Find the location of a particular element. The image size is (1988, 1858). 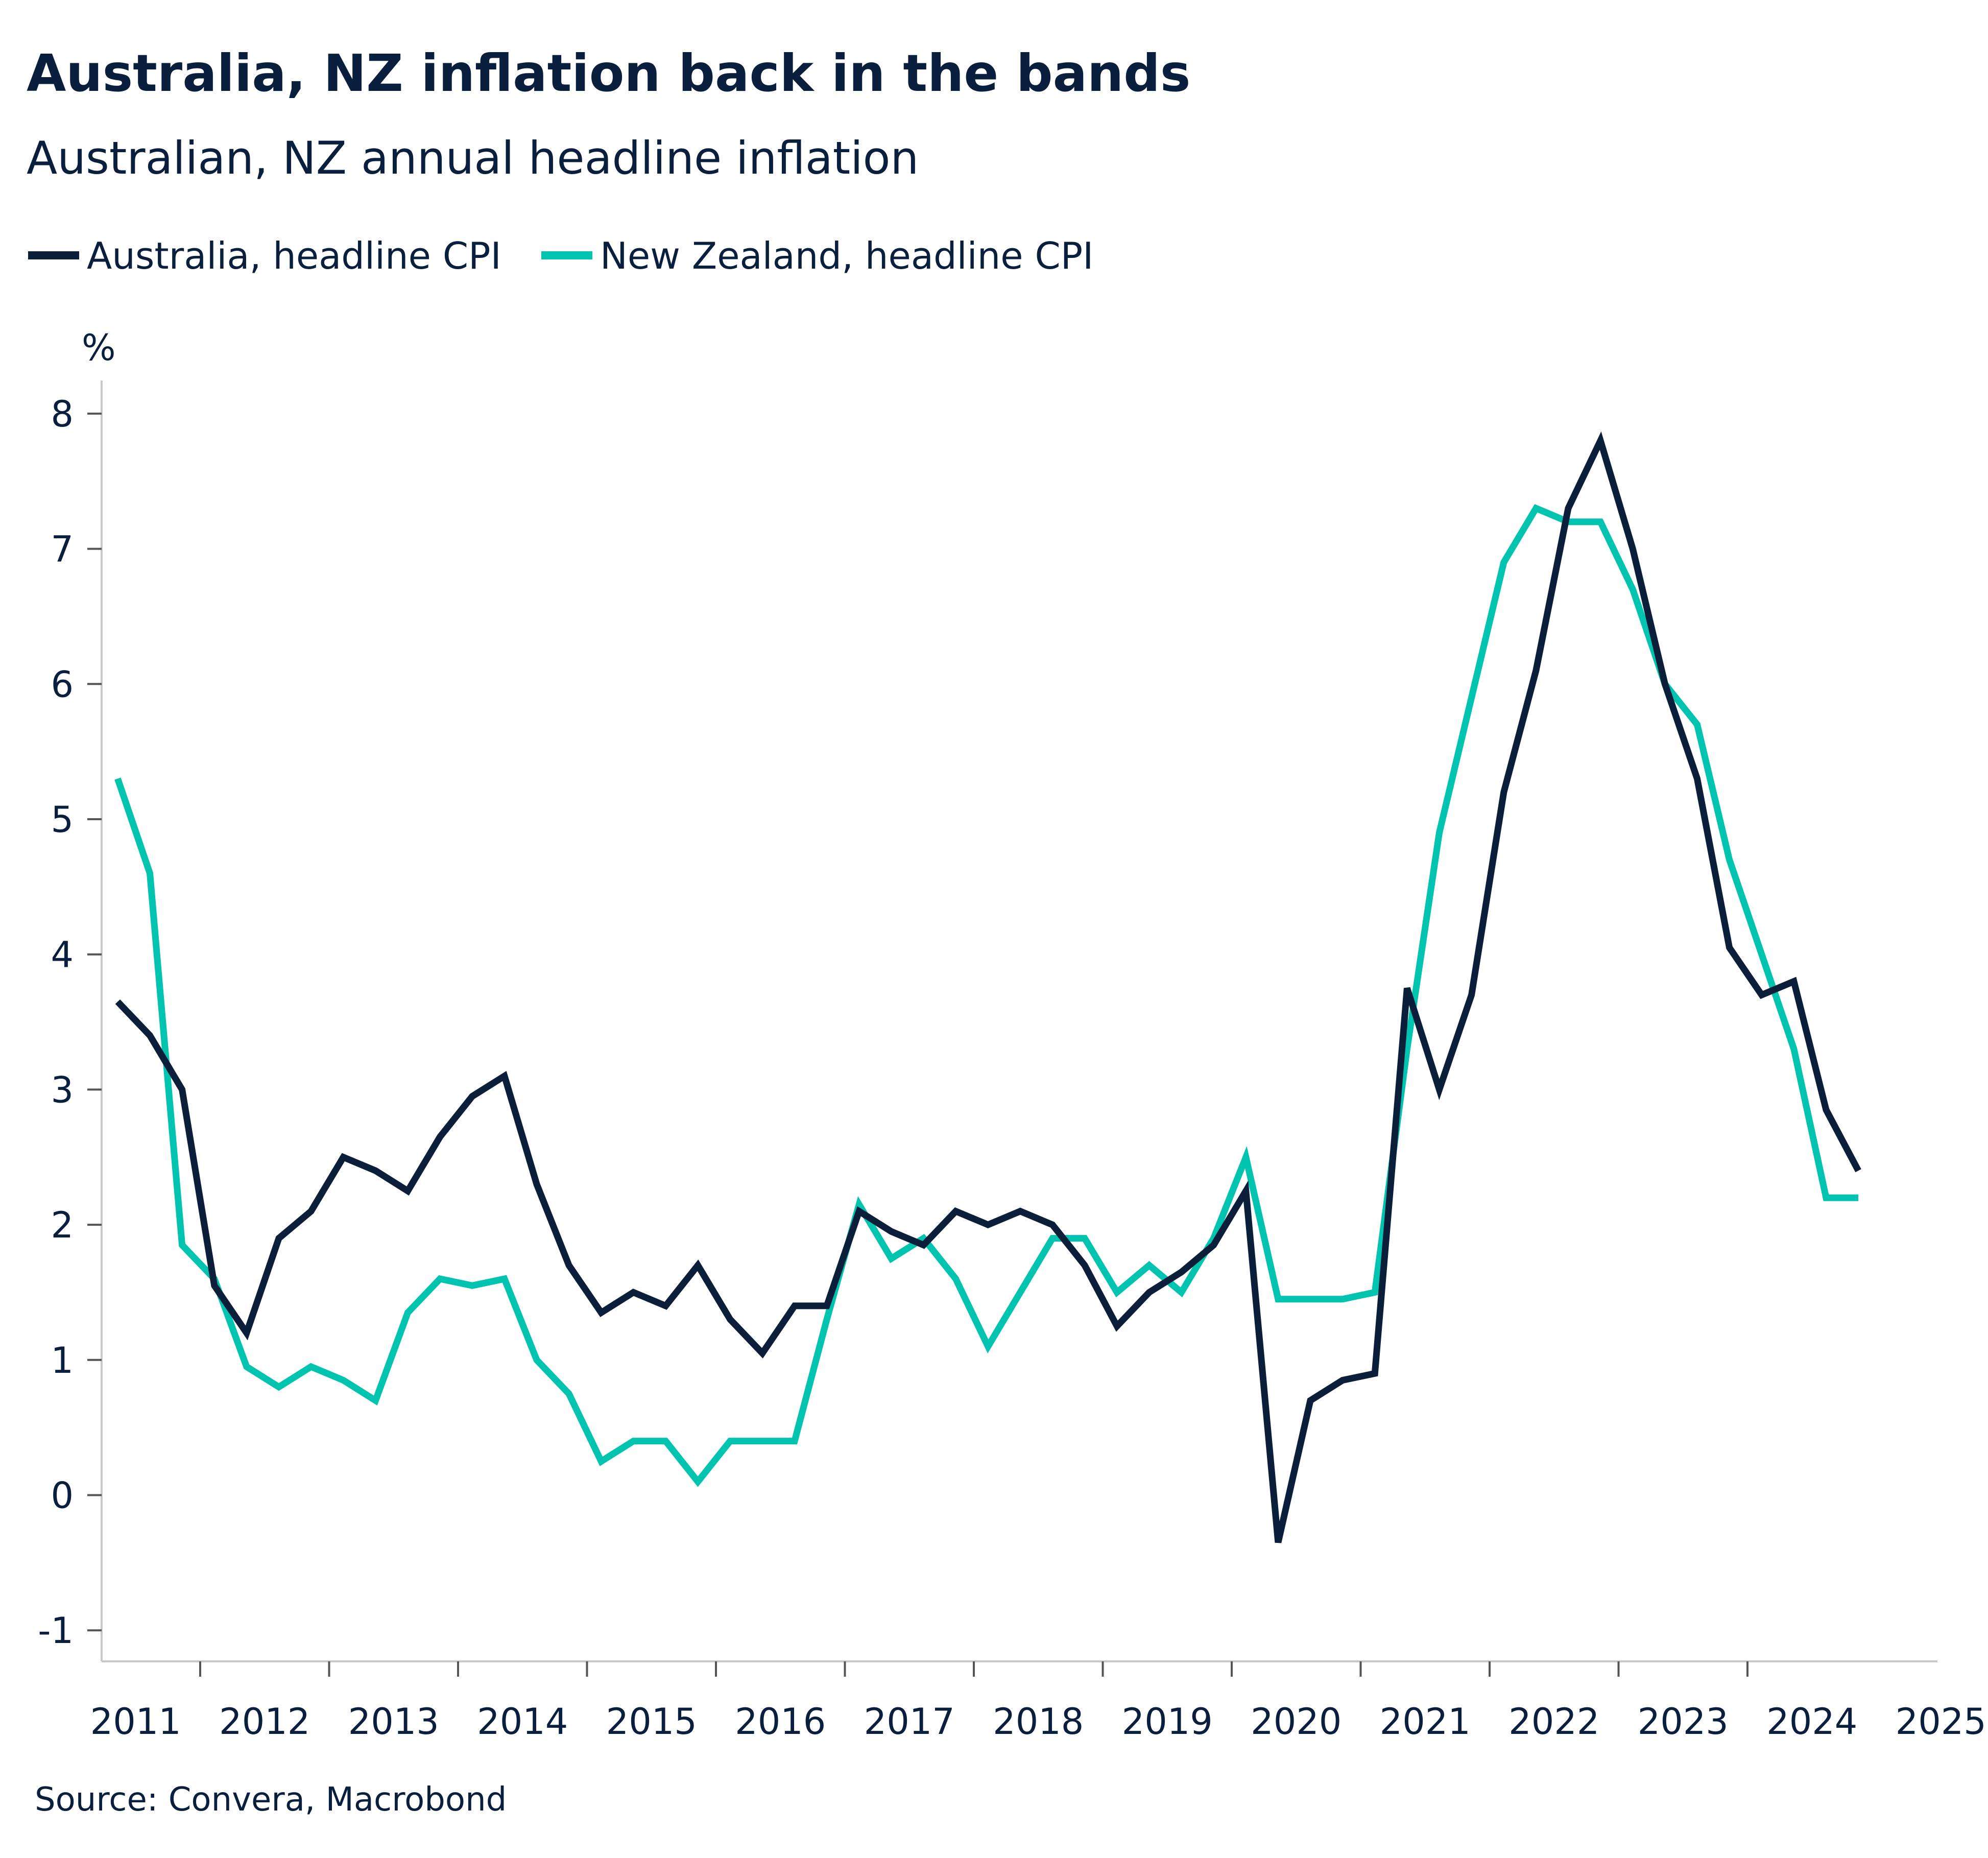

x-tick-label: 2021 is located at coordinates (1426, 1722).